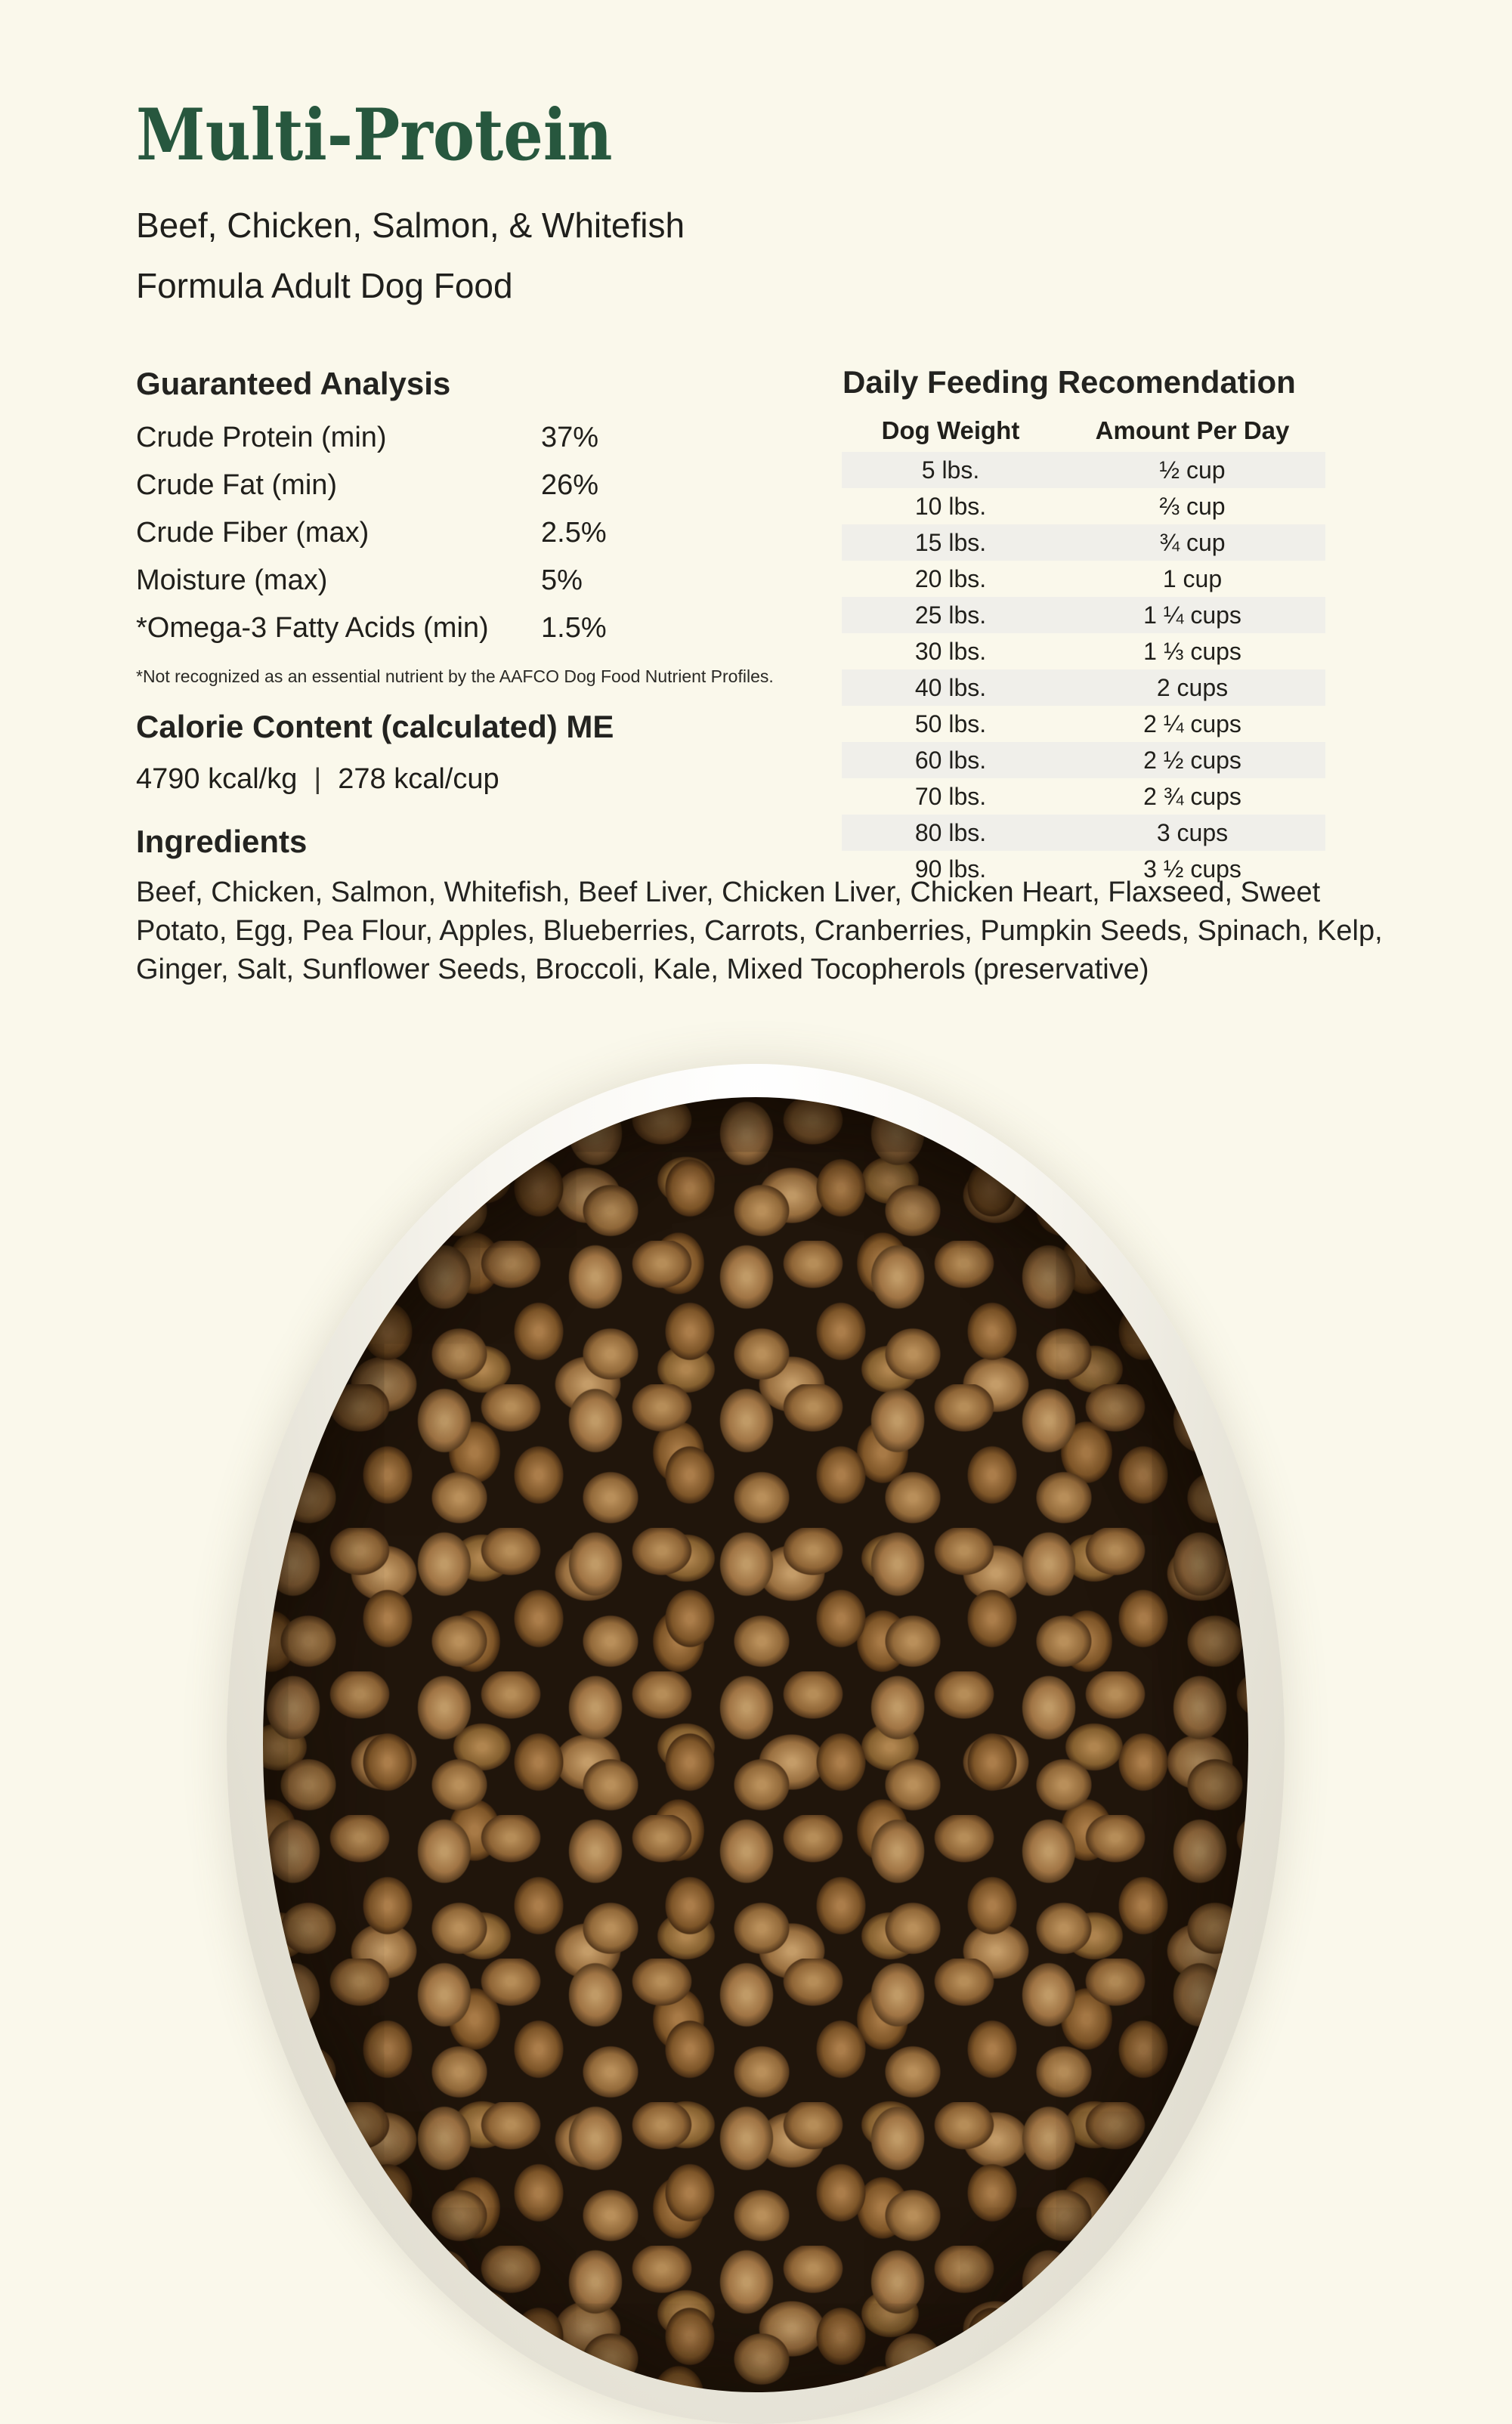  What do you see at coordinates (1083, 833) in the screenshot?
I see `feeding-table-row: 80 lbs. 3 cups` at bounding box center [1083, 833].